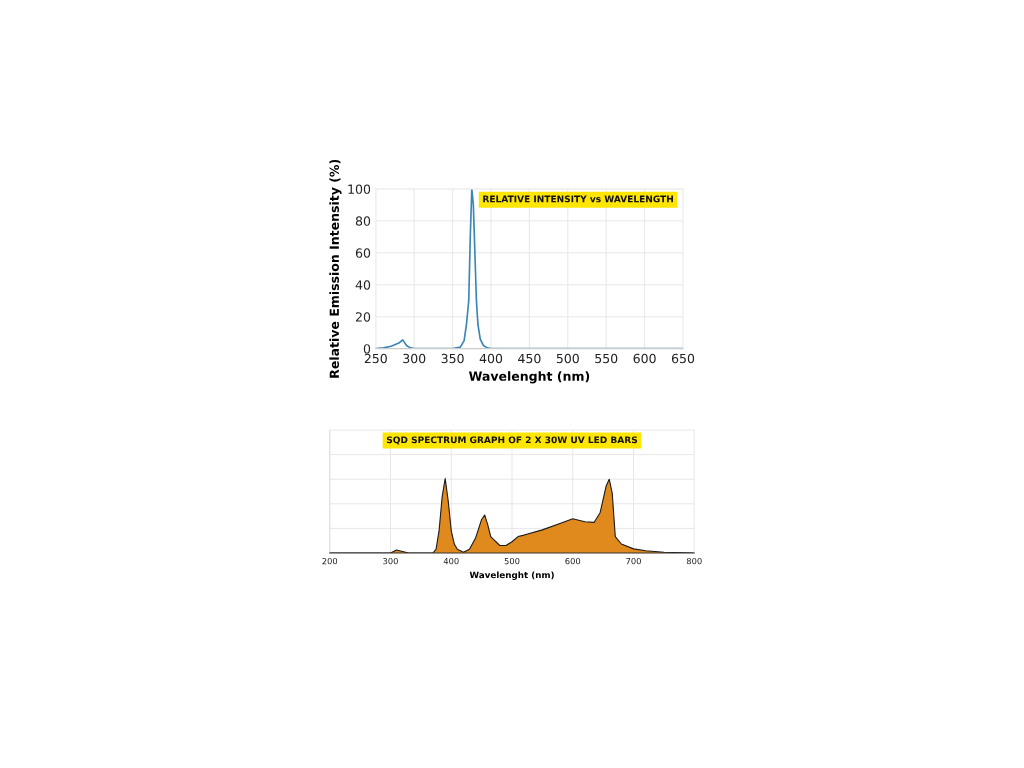  Describe the element at coordinates (367, 349) in the screenshot. I see `y-tick-label: 0` at that location.